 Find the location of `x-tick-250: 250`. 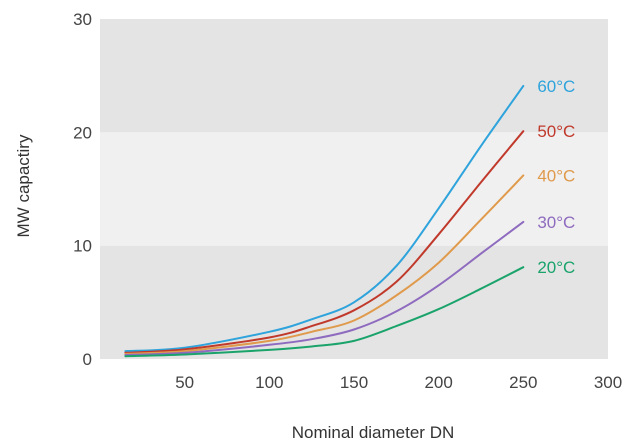

x-tick-250: 250 is located at coordinates (523, 382).